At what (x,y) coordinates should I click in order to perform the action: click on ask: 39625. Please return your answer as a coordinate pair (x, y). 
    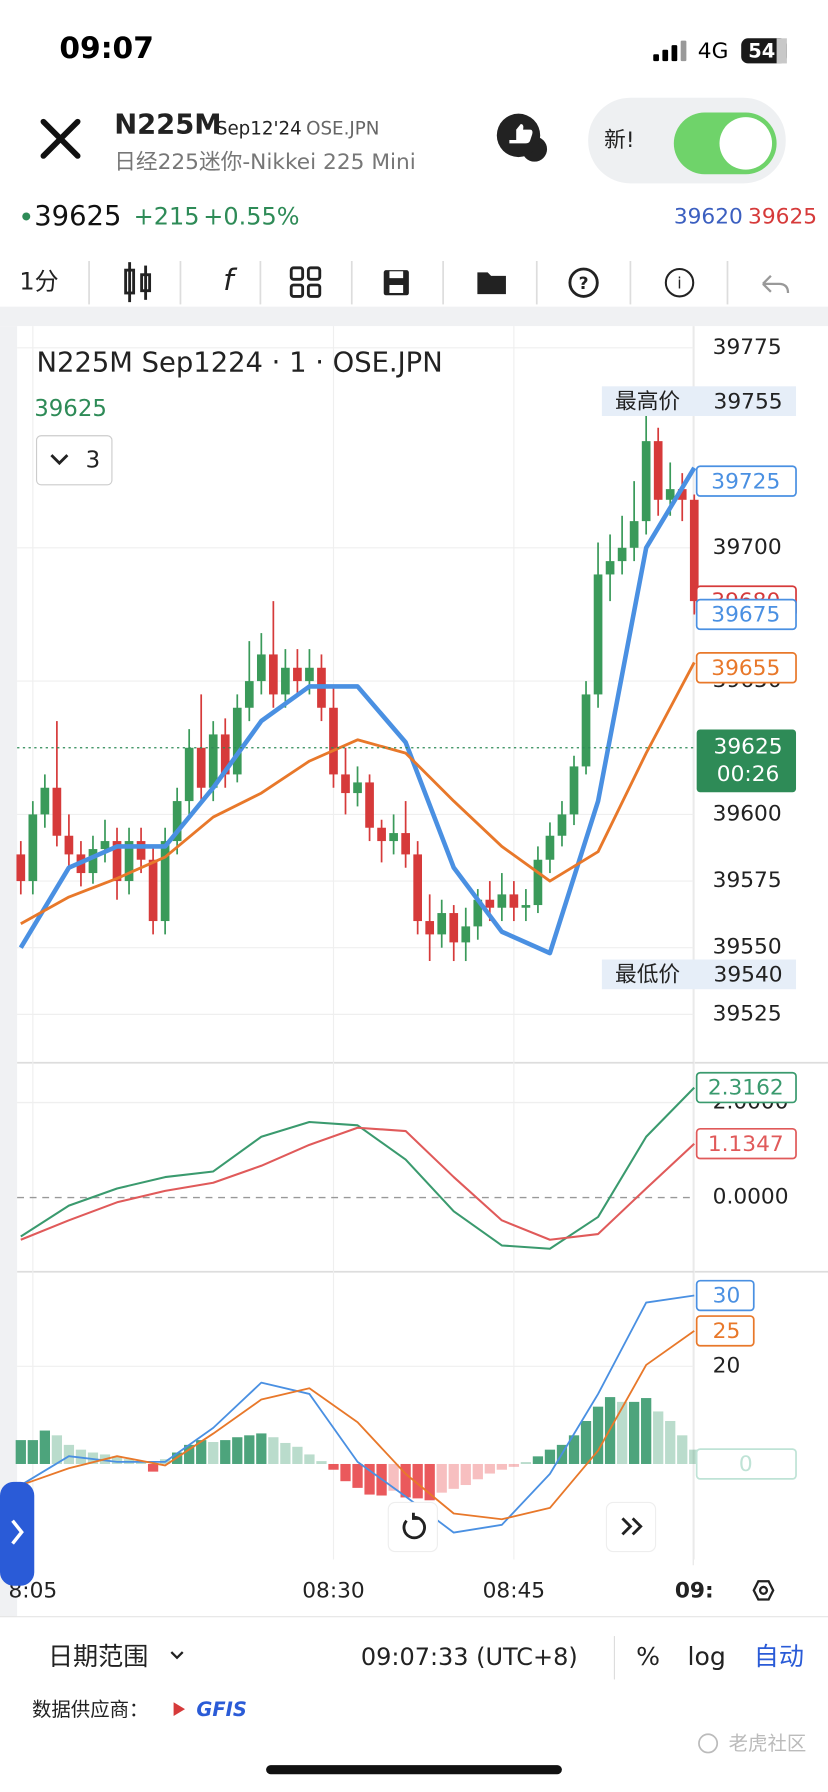
    Looking at the image, I should click on (782, 217).